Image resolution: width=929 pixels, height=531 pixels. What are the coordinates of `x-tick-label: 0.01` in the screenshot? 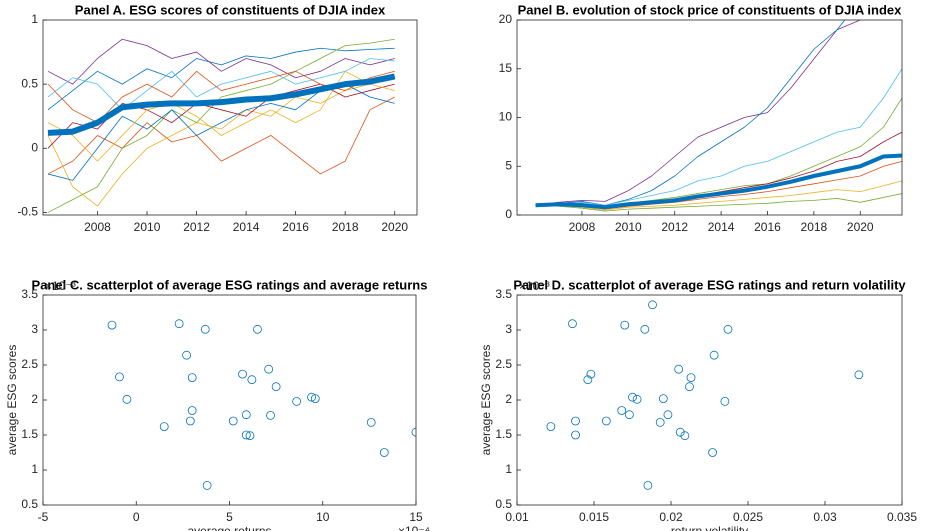 It's located at (517, 517).